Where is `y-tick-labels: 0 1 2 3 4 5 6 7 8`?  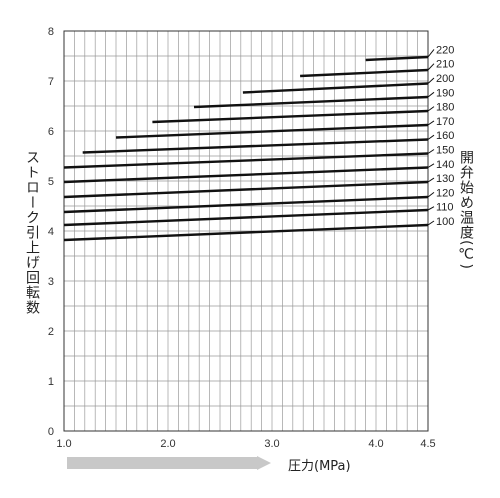 y-tick-labels: 0 1 2 3 4 5 6 7 8 is located at coordinates (51, 232).